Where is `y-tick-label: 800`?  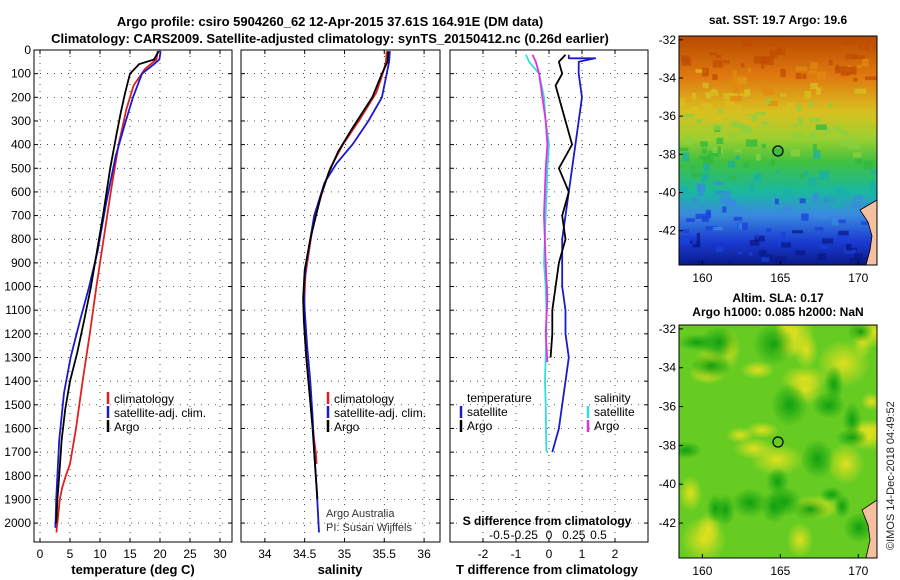
y-tick-label: 800 is located at coordinates (21, 239).